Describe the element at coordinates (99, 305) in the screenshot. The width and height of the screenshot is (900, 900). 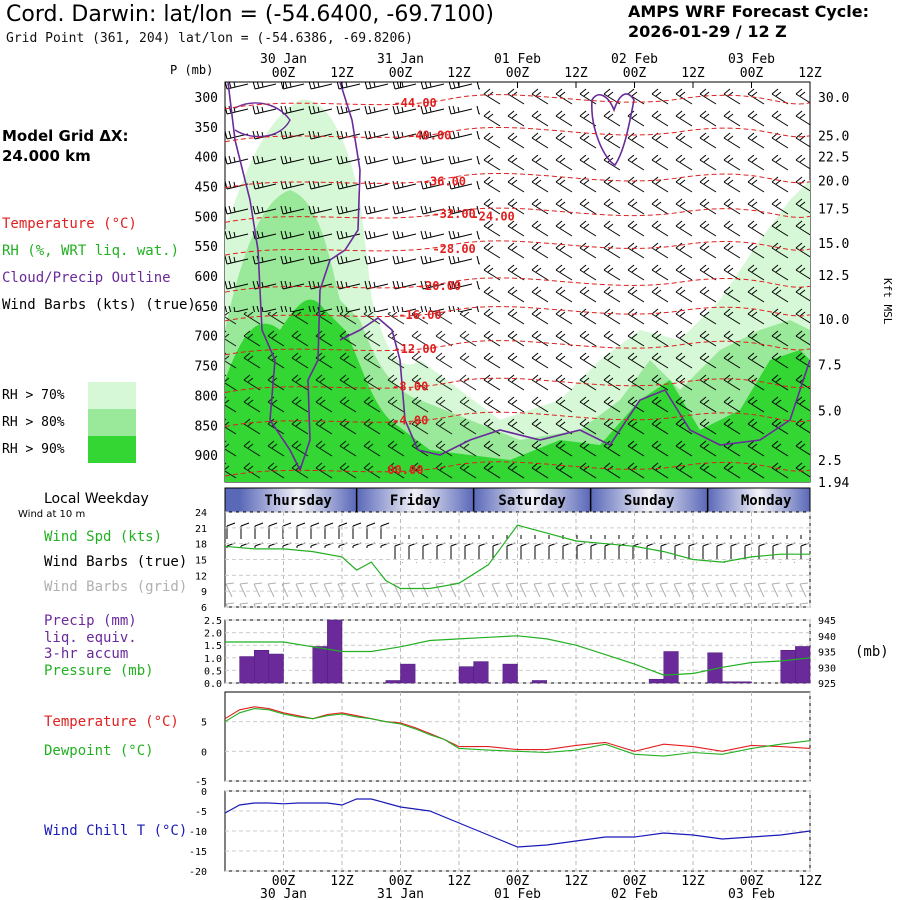
I see `legend-wind-barbs: Wind Barbs (kts) (true)` at that location.